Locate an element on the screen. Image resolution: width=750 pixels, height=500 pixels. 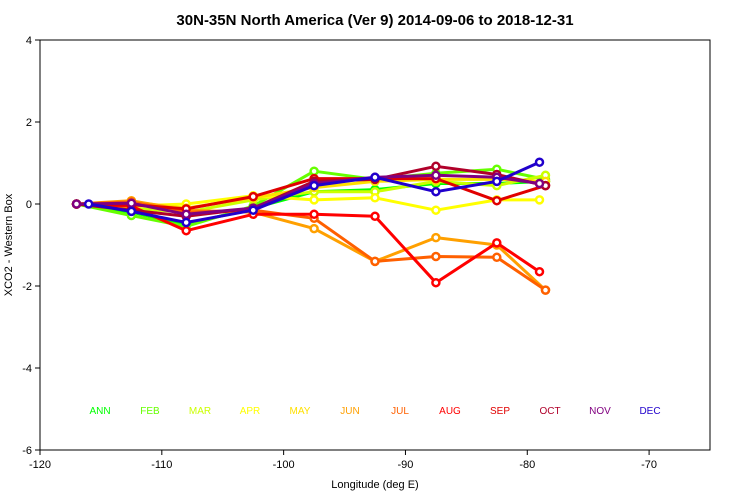
legend-label-feb: FEB is located at coordinates (150, 411).